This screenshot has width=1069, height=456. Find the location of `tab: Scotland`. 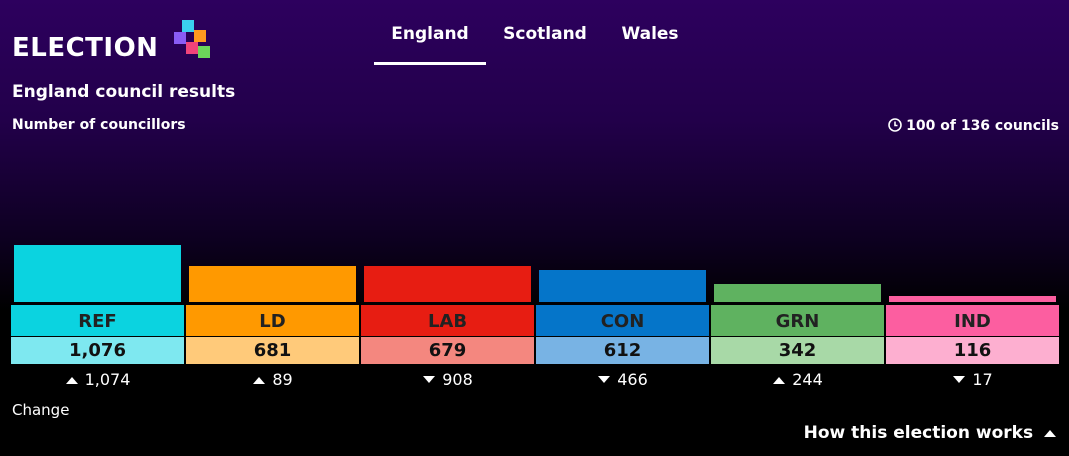

tab: Scotland is located at coordinates (545, 34).